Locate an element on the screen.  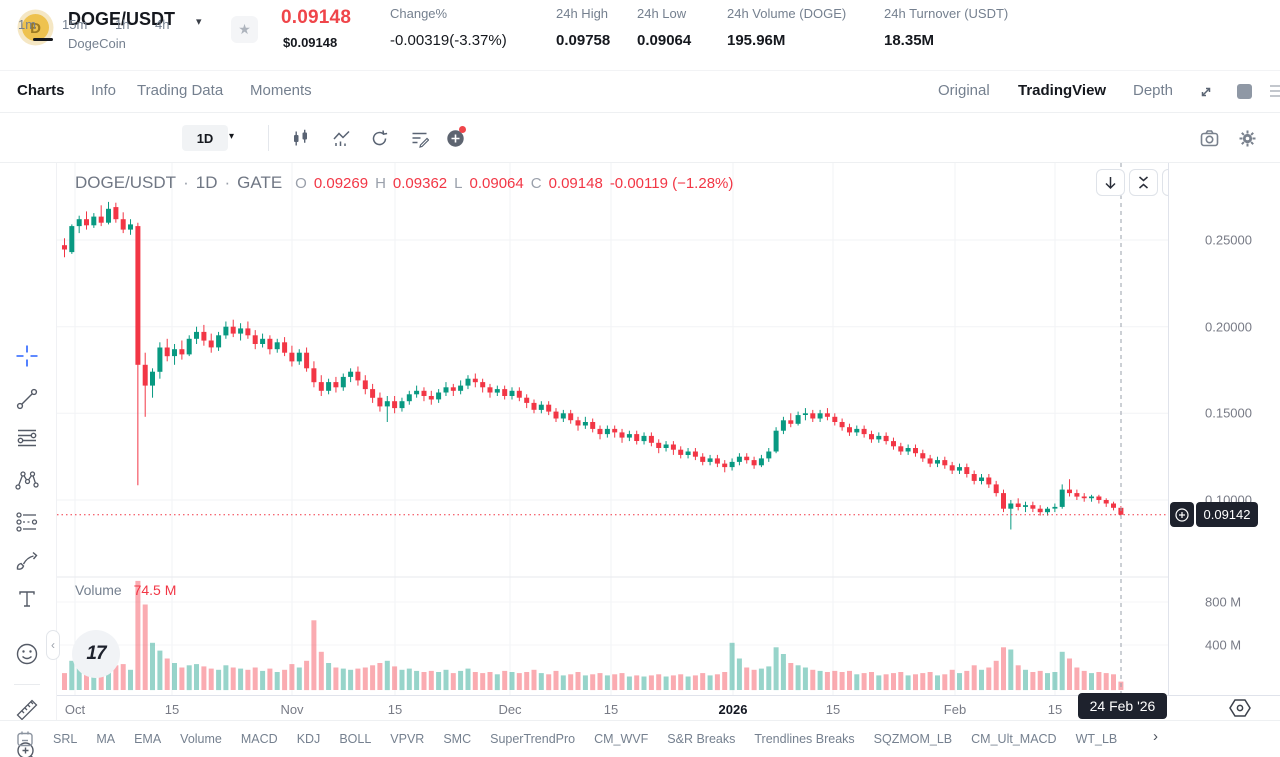
indicator-item: SuperTrendPro is located at coordinates (533, 739).